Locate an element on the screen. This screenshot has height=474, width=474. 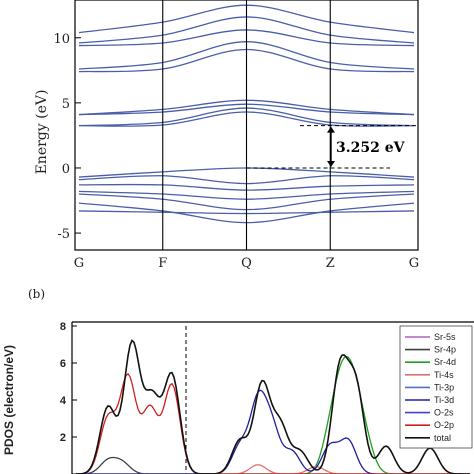
pdos-curve-ti-4s is located at coordinates (273, 469).